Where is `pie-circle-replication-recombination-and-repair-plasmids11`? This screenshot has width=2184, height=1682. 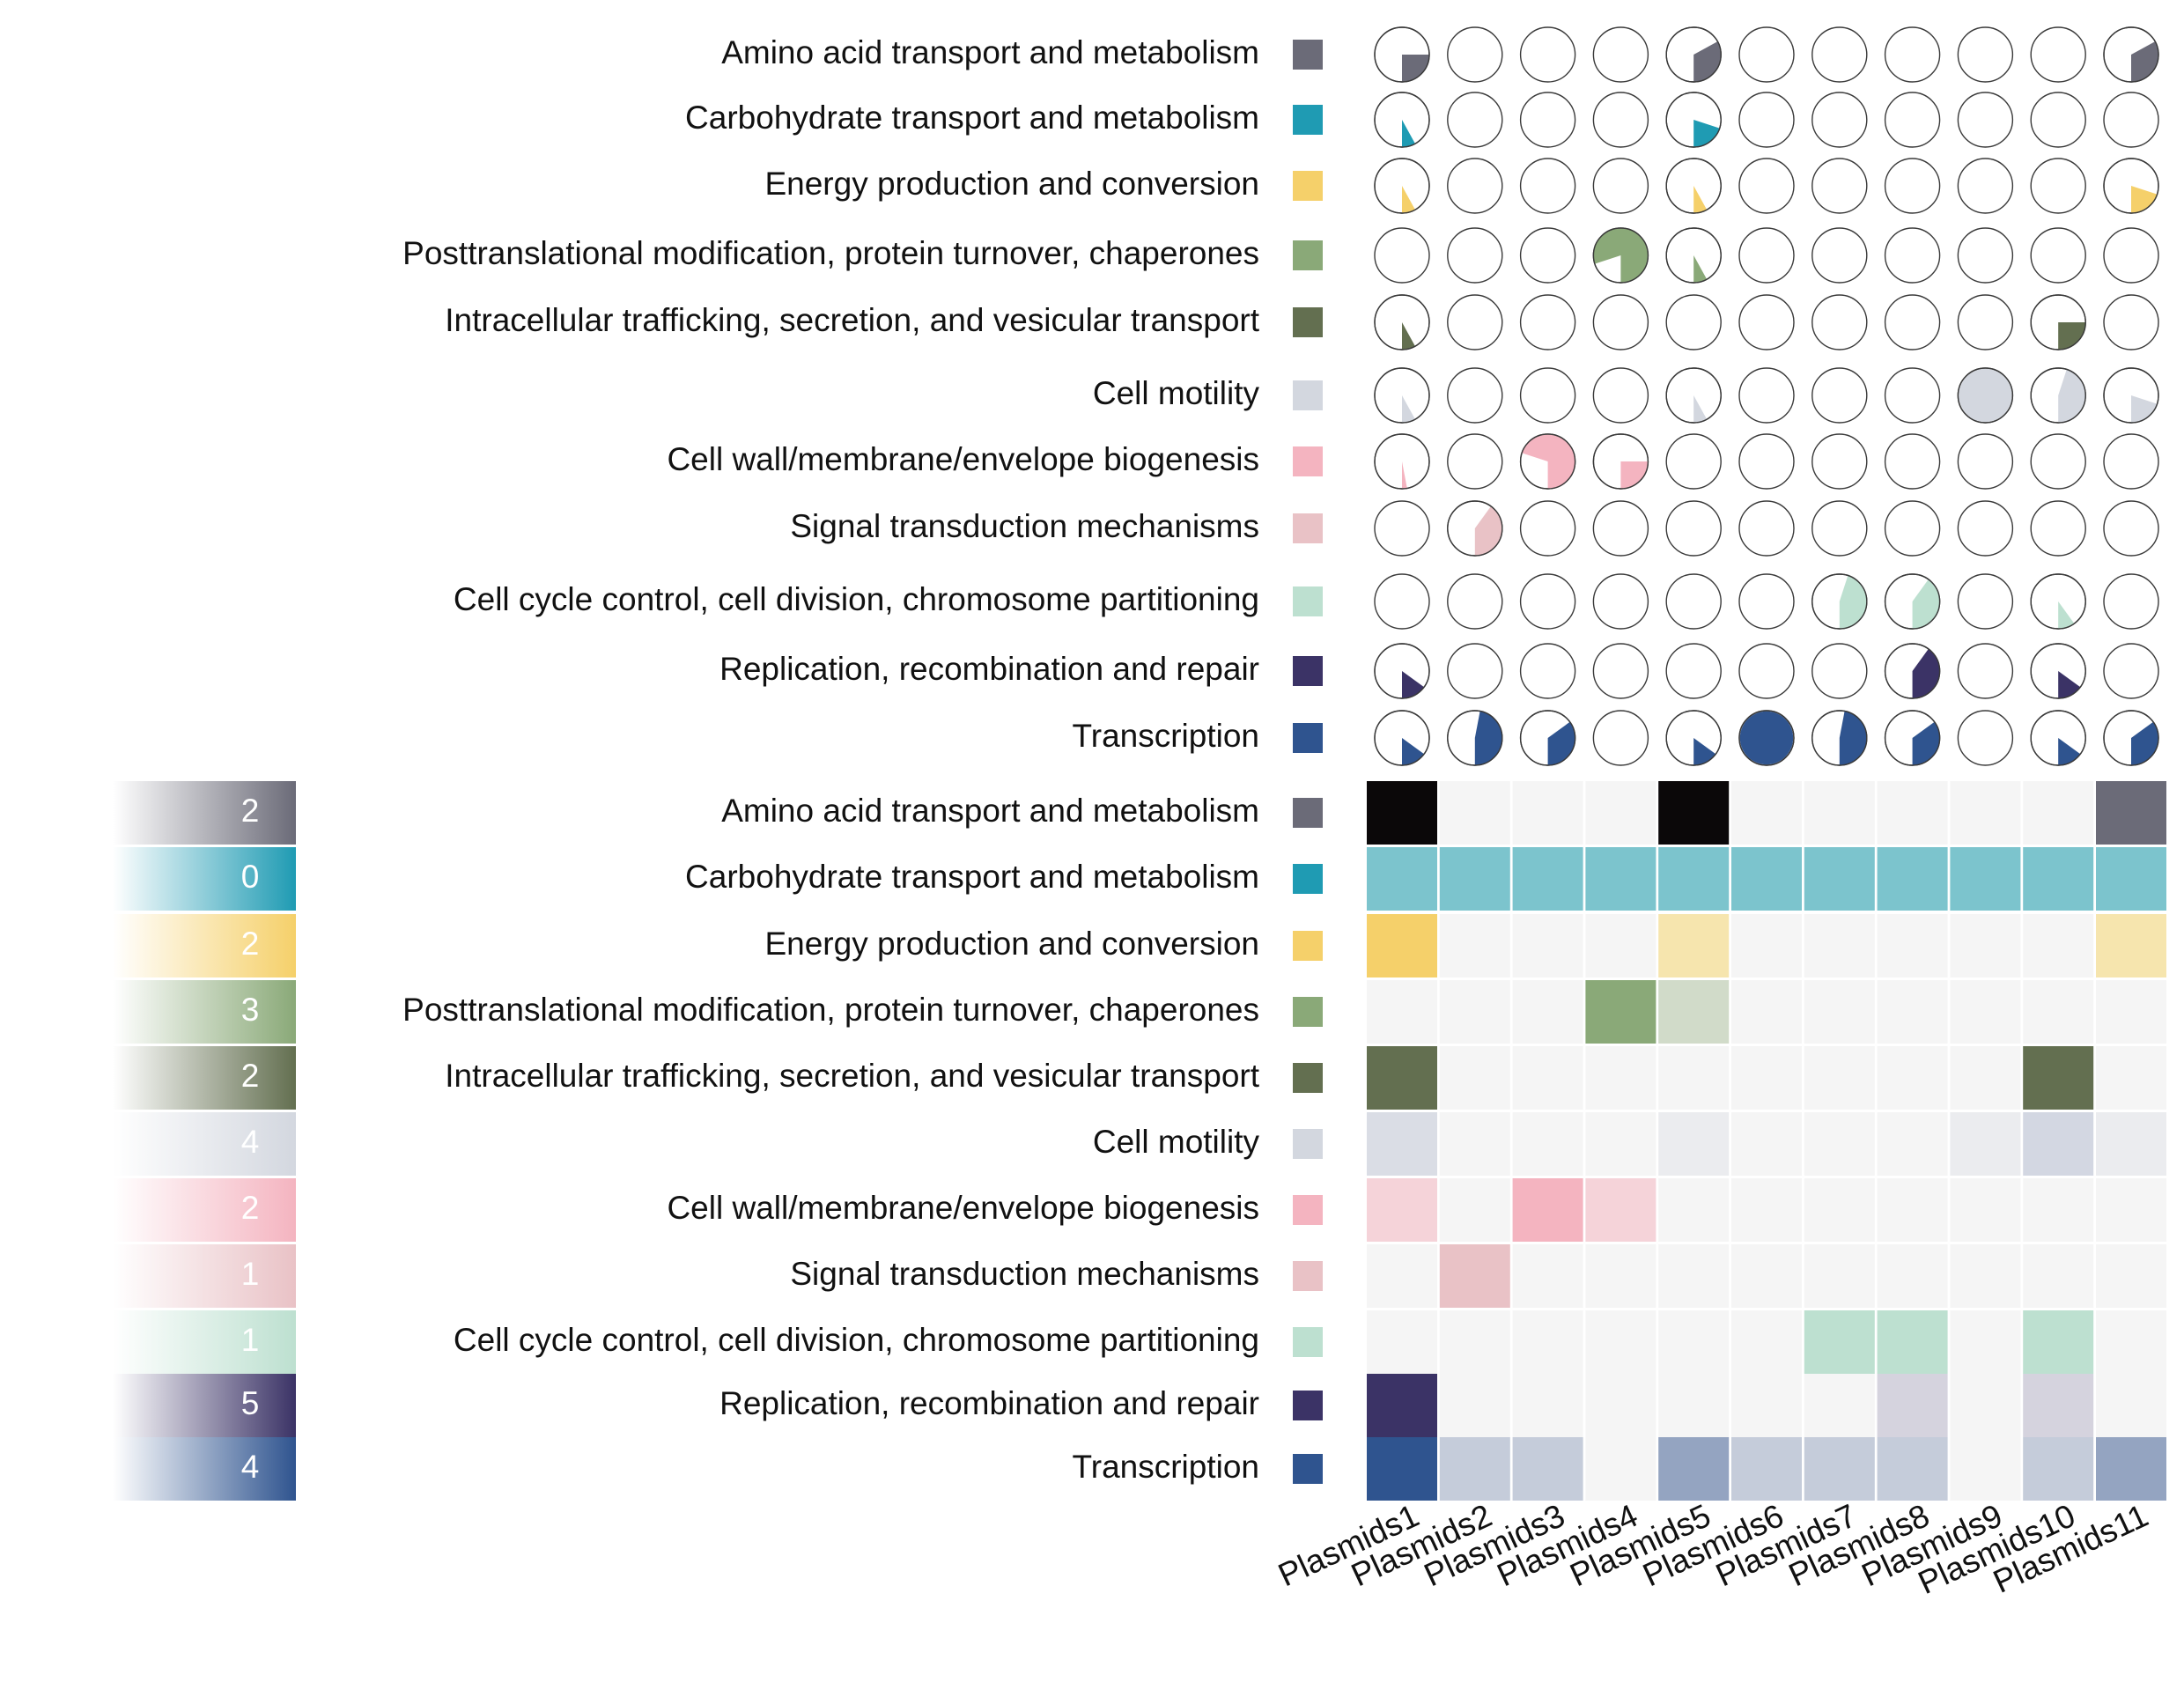
pie-circle-replication-recombination-and-repair-plasmids11 is located at coordinates (2131, 671).